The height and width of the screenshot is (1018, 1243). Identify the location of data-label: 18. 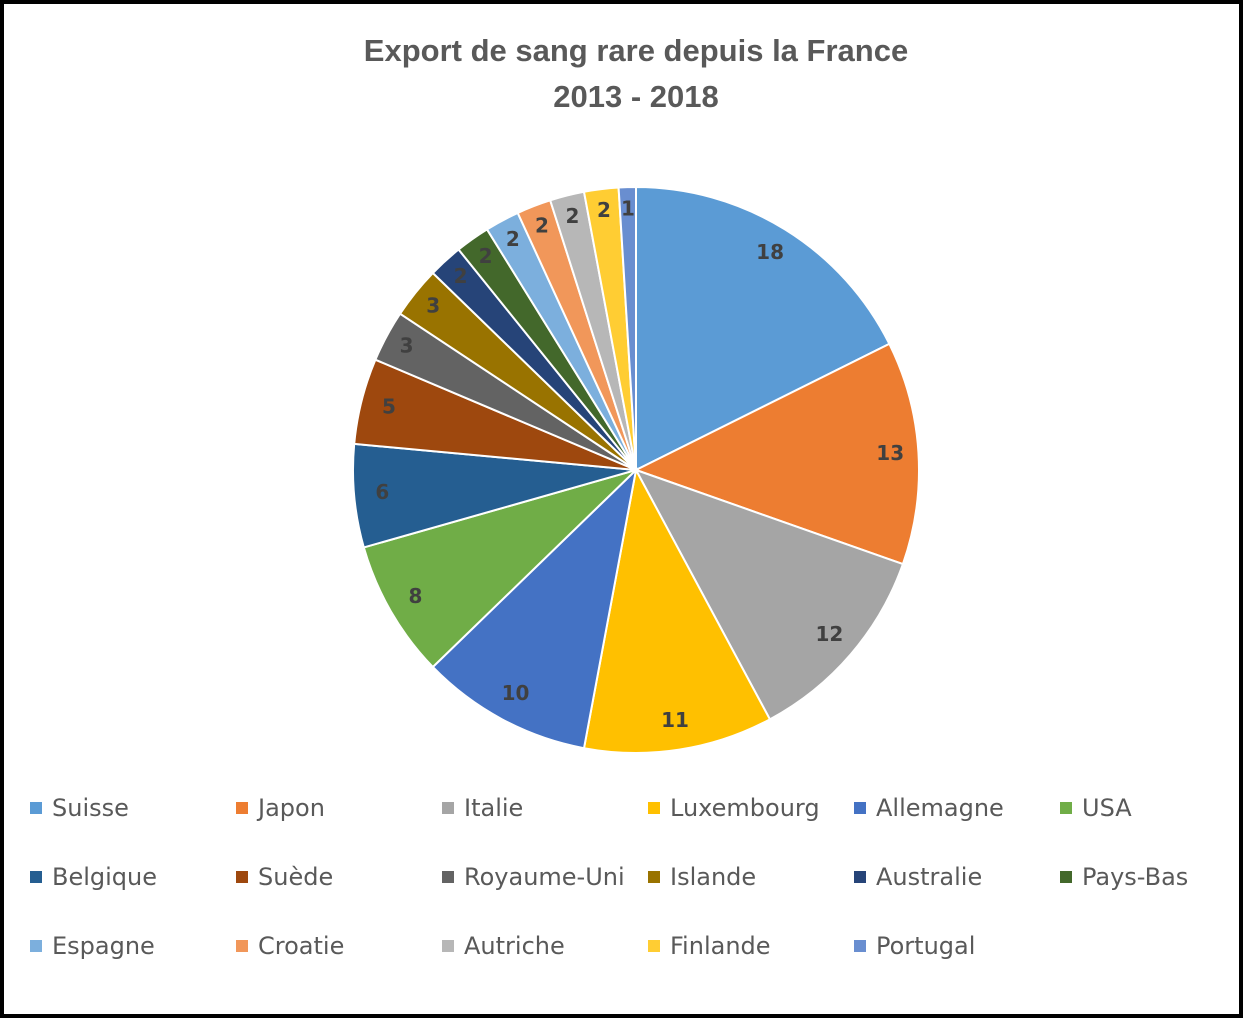
(770, 252).